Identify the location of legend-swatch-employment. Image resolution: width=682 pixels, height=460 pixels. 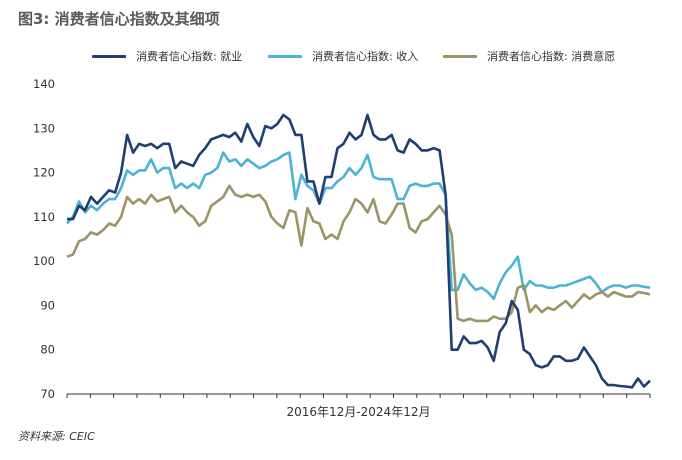
(109, 56).